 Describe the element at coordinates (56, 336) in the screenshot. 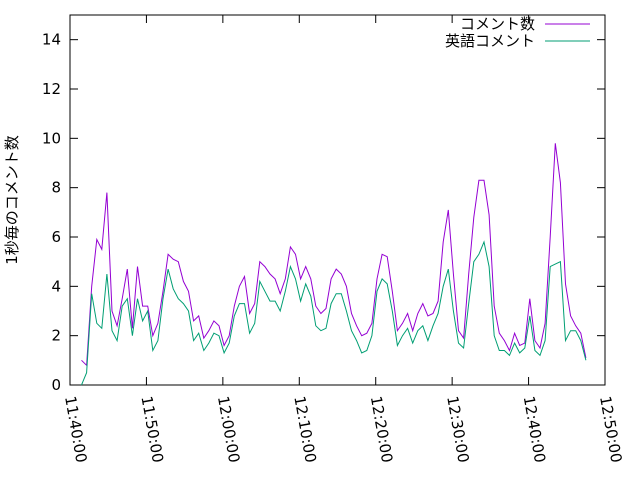

I see `y-tick-label: 2` at that location.